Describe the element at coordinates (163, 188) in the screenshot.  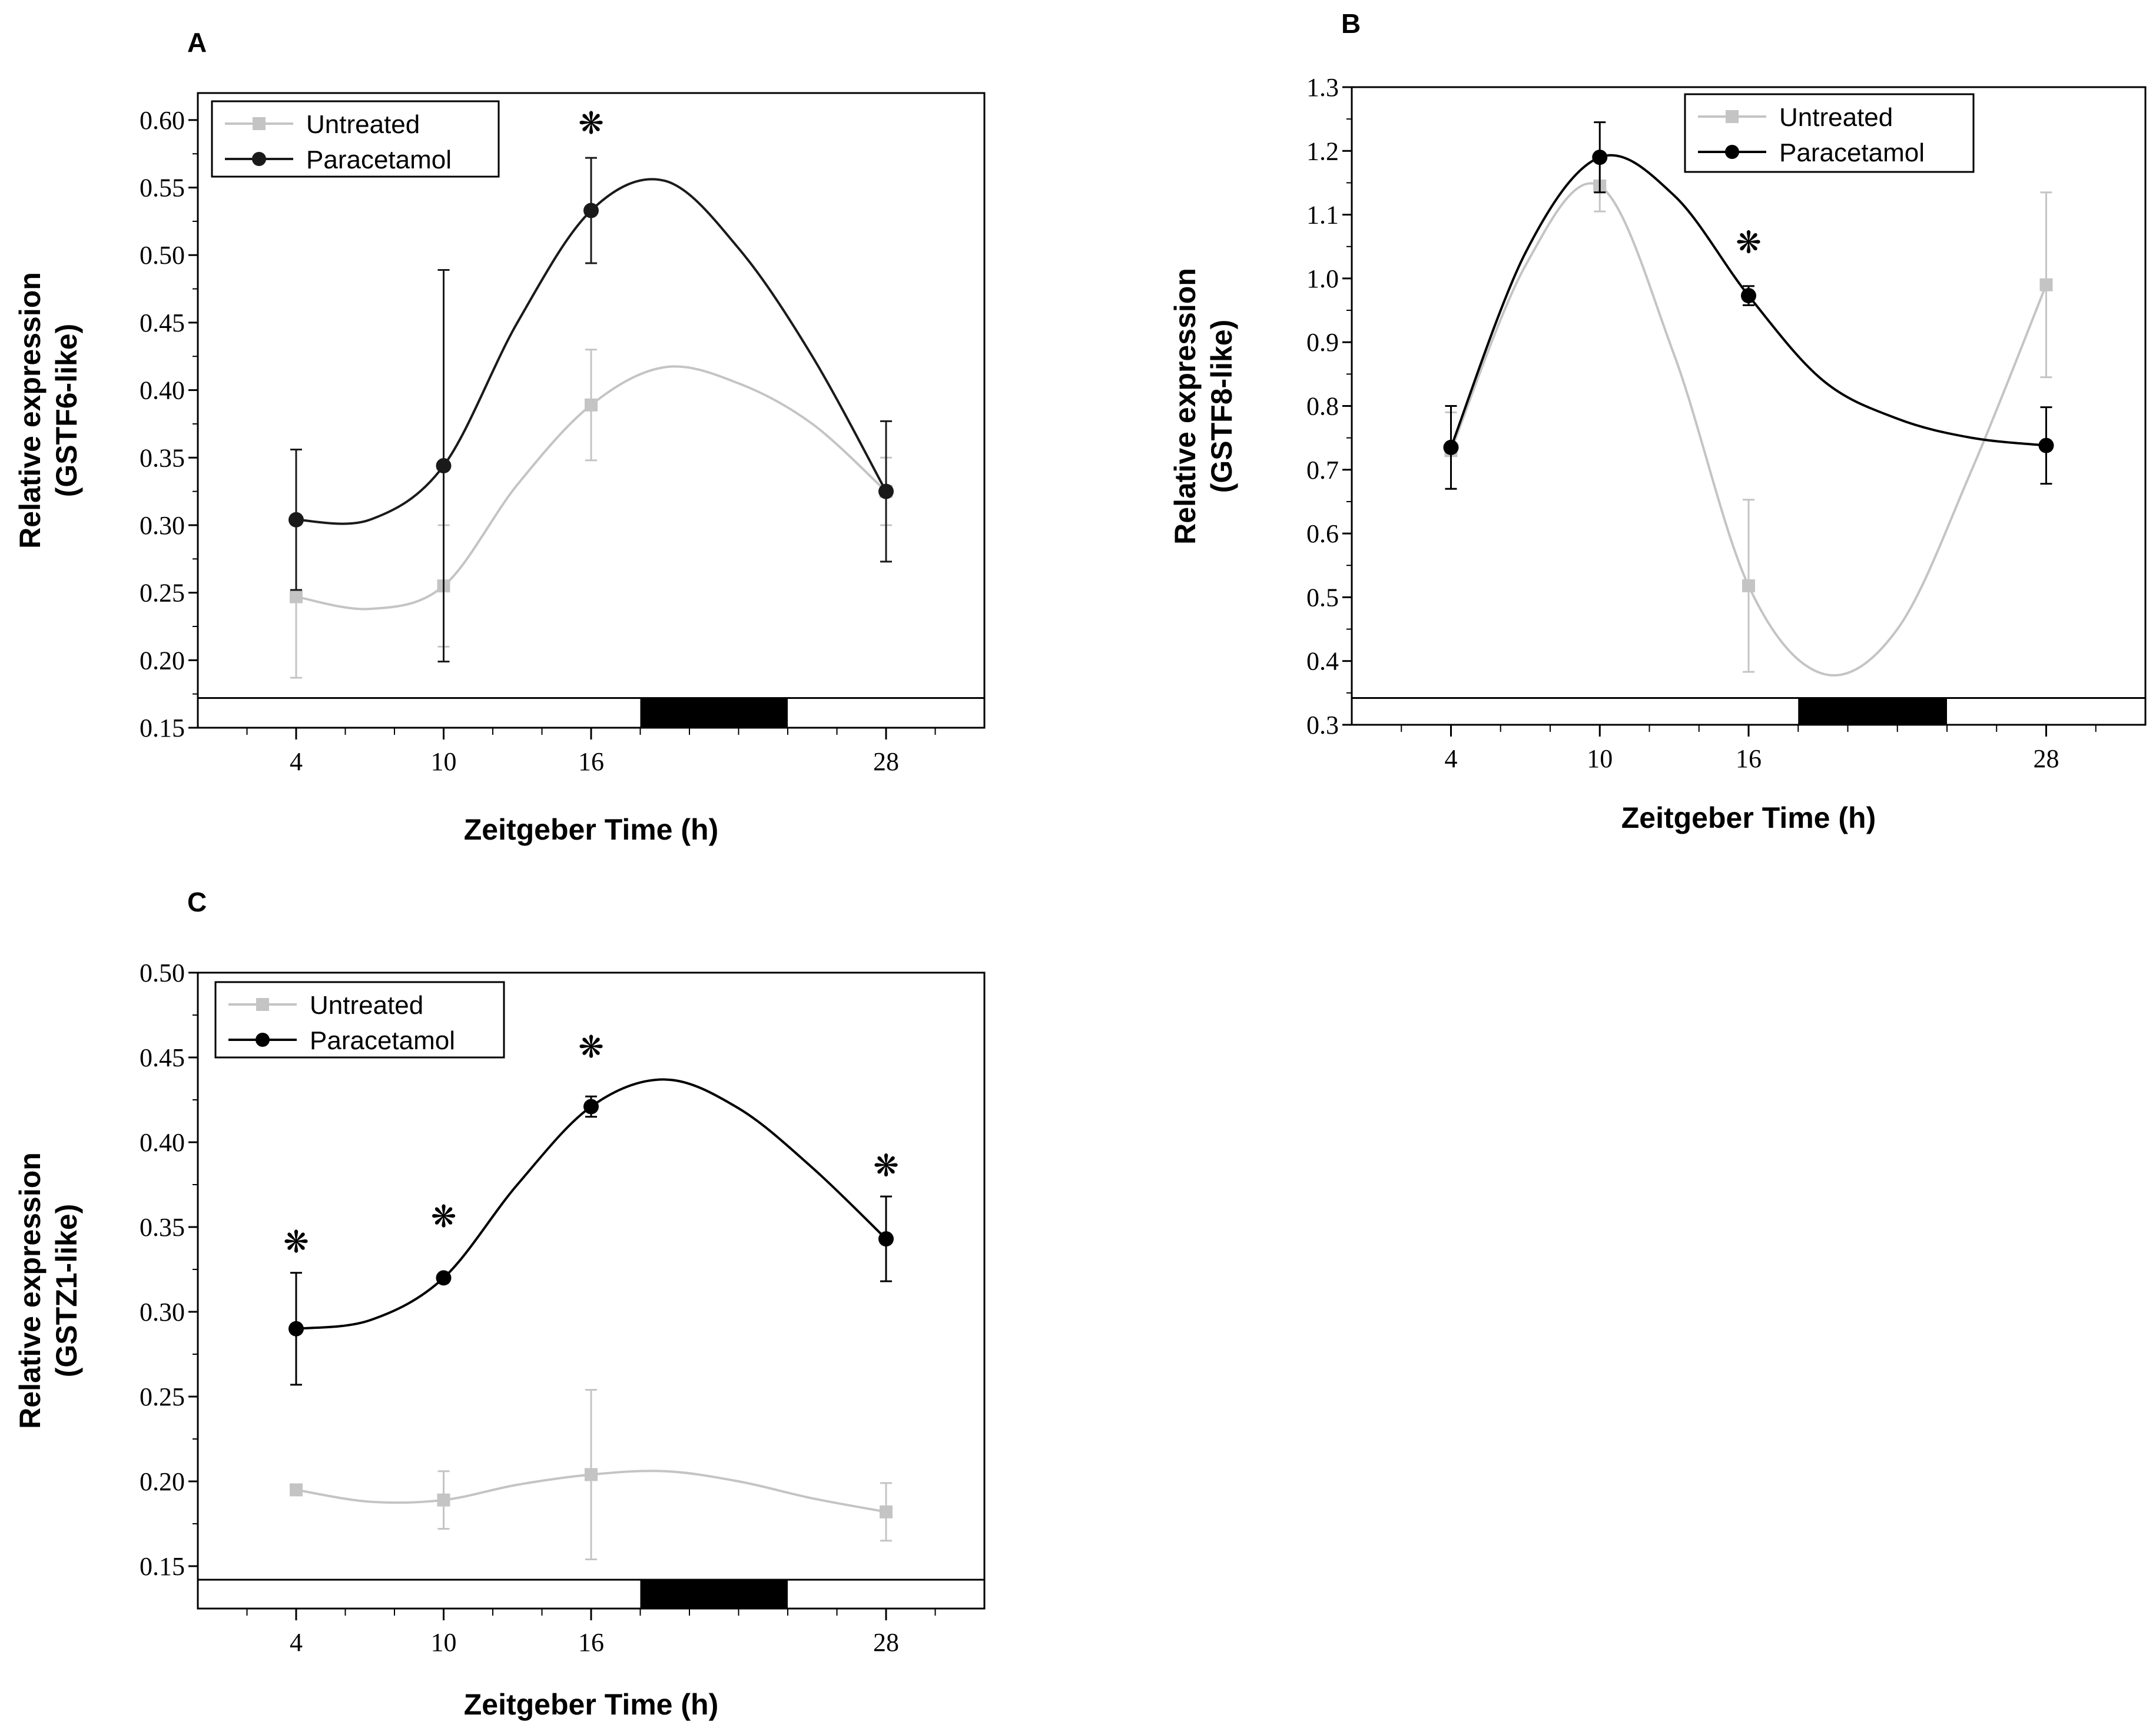
I see `y-tick-label: 0.55` at that location.